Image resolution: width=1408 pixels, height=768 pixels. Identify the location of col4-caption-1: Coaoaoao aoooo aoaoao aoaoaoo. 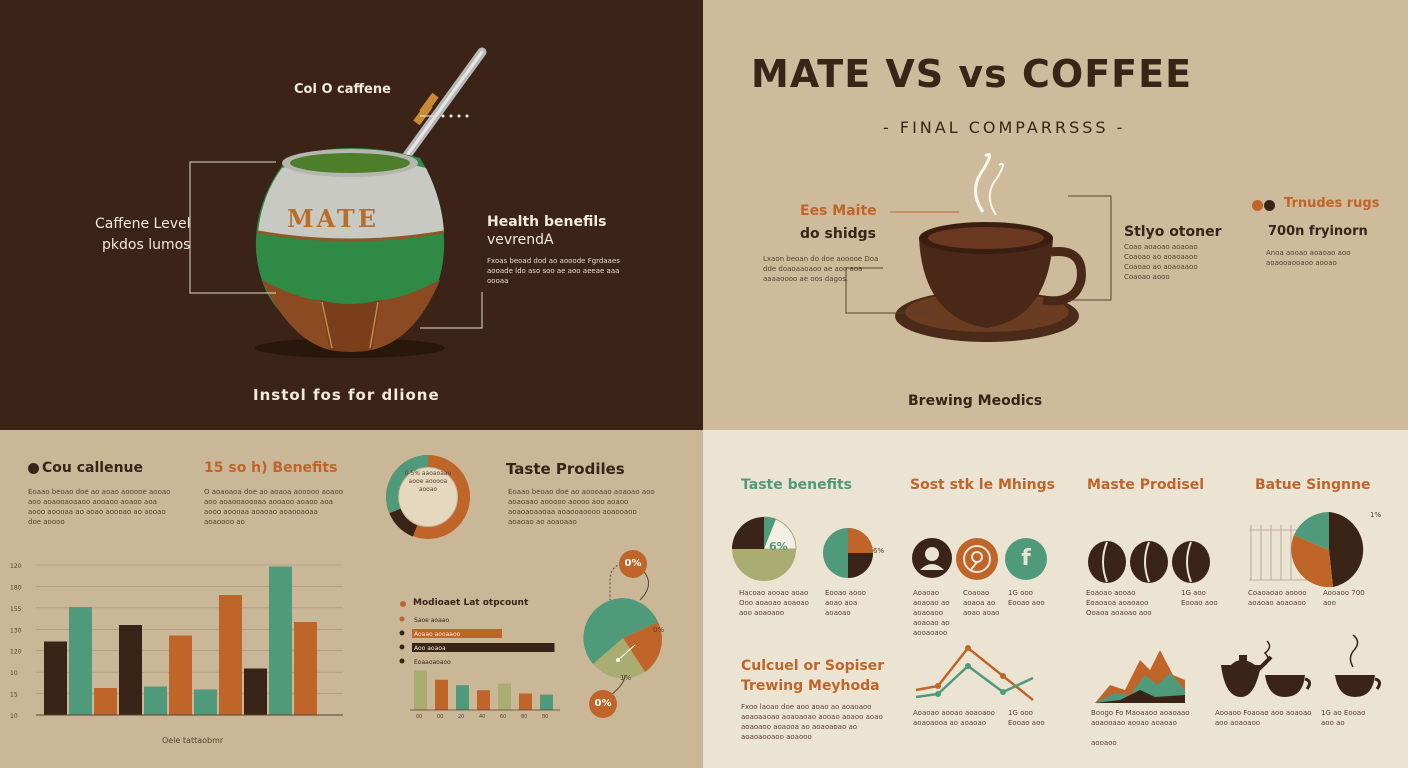
(1277, 598).